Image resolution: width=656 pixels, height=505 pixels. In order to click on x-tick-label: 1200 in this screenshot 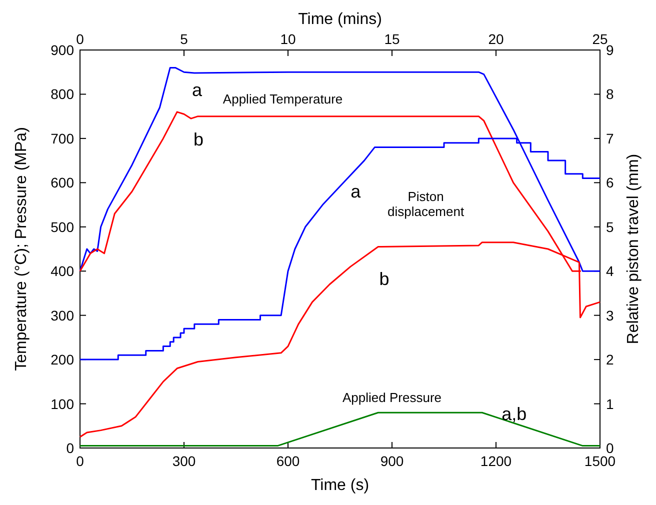, I will do `click(496, 461)`.